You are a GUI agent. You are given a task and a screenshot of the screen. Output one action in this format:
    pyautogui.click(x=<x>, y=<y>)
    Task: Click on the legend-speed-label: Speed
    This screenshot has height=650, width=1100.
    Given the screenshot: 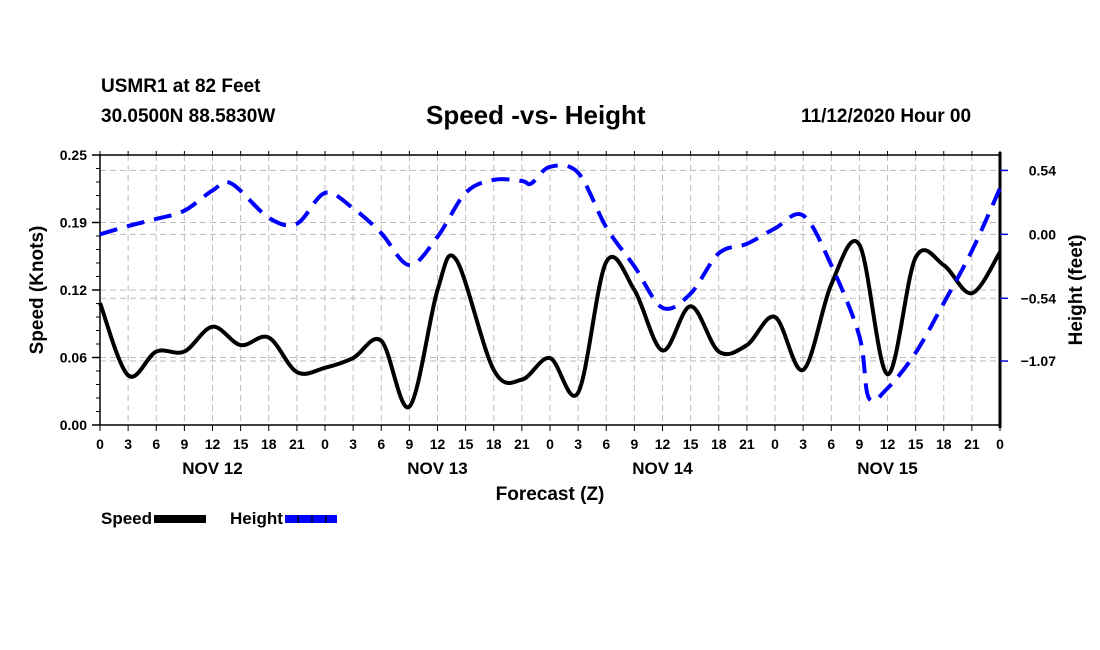 What is the action you would take?
    pyautogui.click(x=127, y=518)
    